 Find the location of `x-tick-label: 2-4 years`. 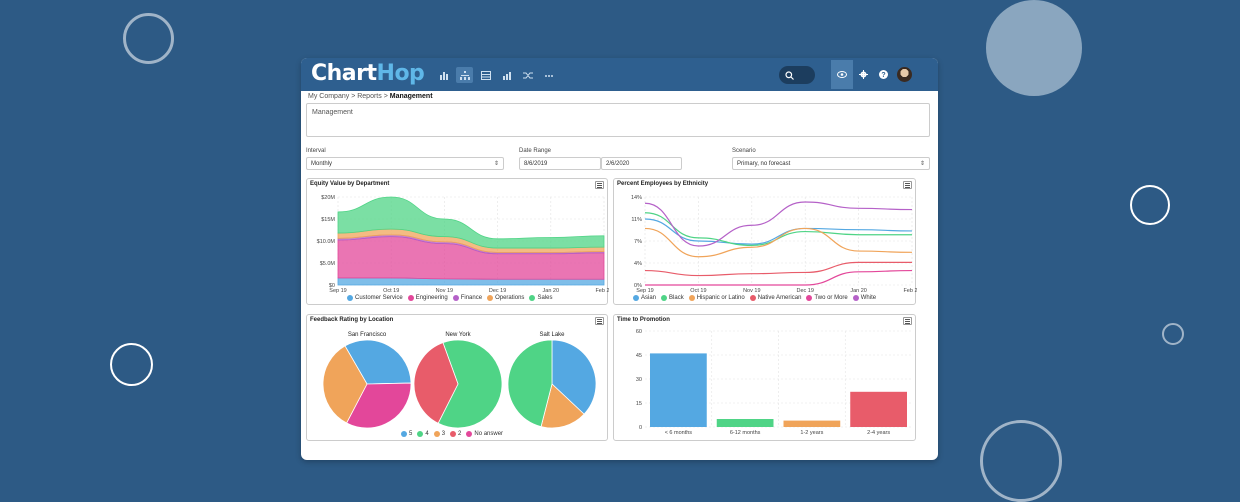

x-tick-label: 2-4 years is located at coordinates (878, 433).